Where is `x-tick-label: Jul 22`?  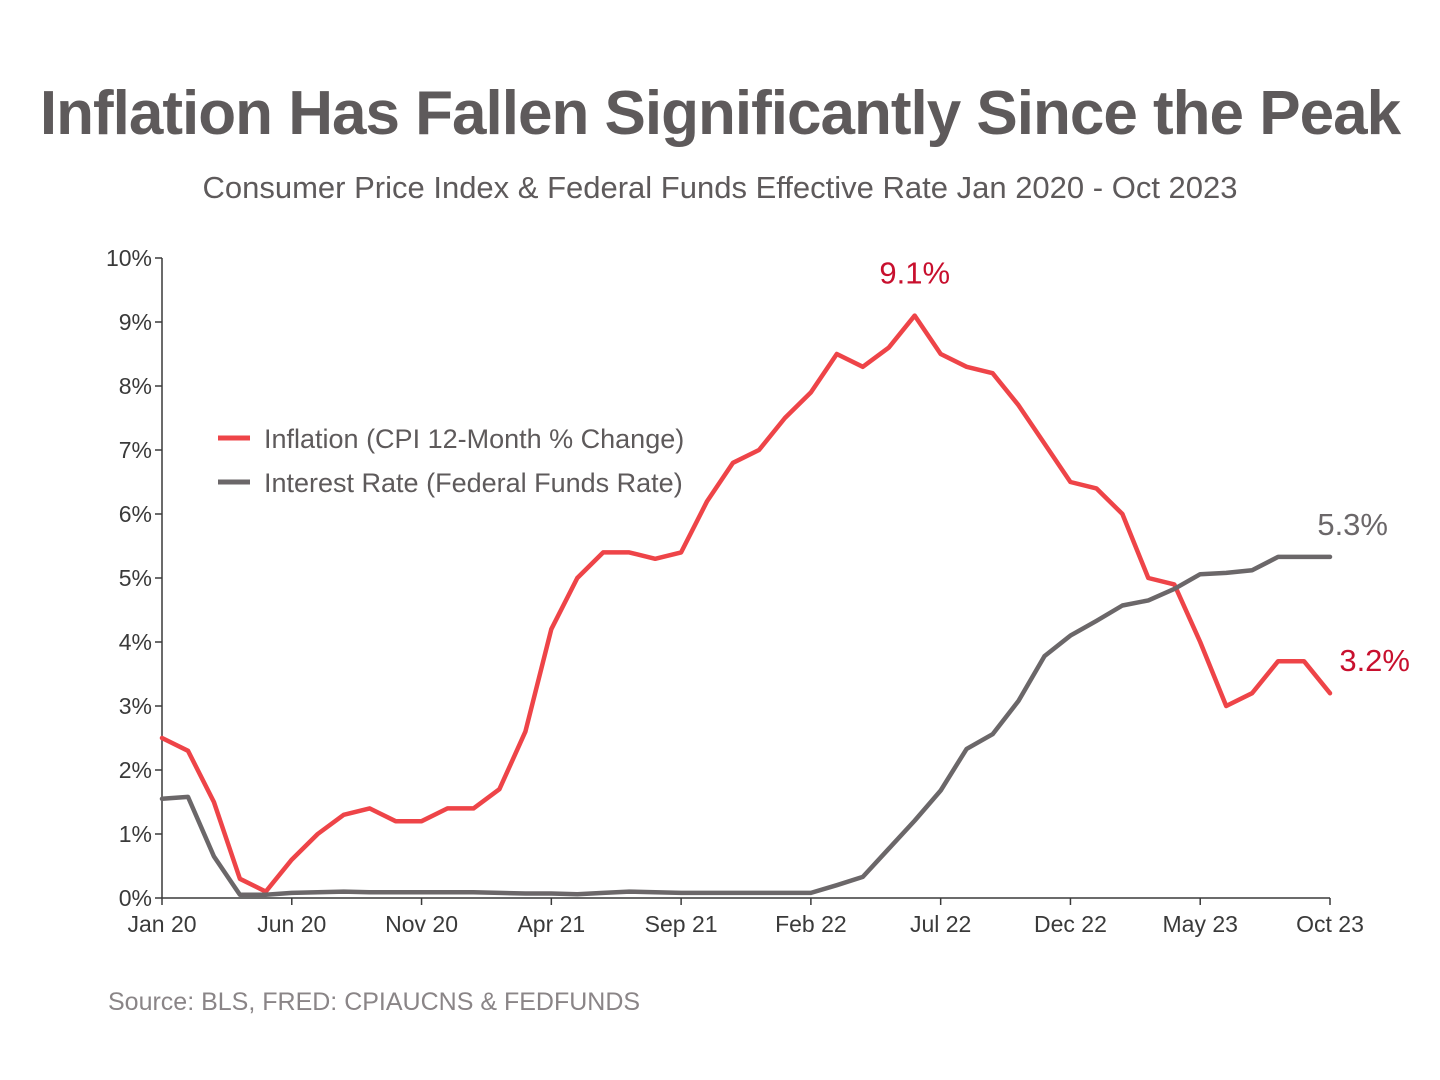 x-tick-label: Jul 22 is located at coordinates (940, 924).